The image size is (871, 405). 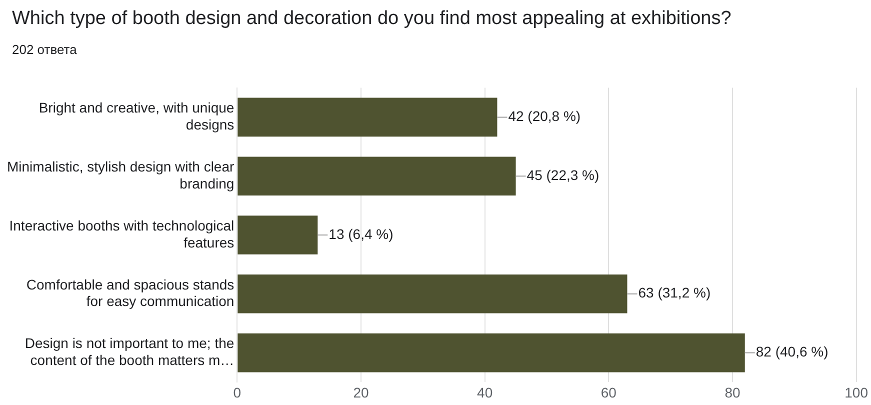 I want to click on data-label: 63 (31,2 %), so click(x=674, y=292).